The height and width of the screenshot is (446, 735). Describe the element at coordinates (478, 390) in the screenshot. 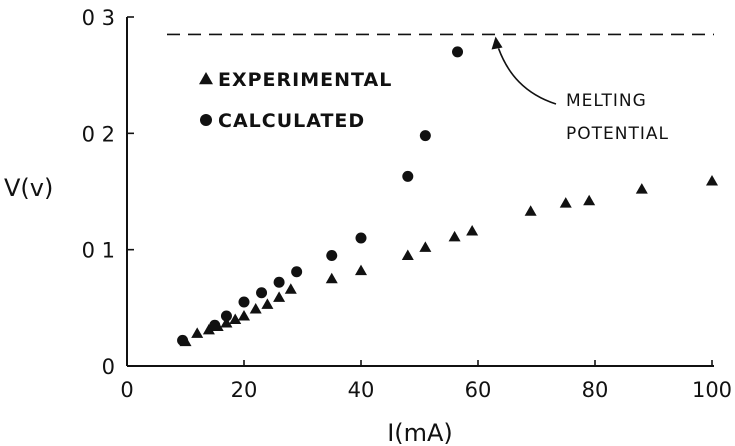

I see `x-tick-label: 60` at that location.